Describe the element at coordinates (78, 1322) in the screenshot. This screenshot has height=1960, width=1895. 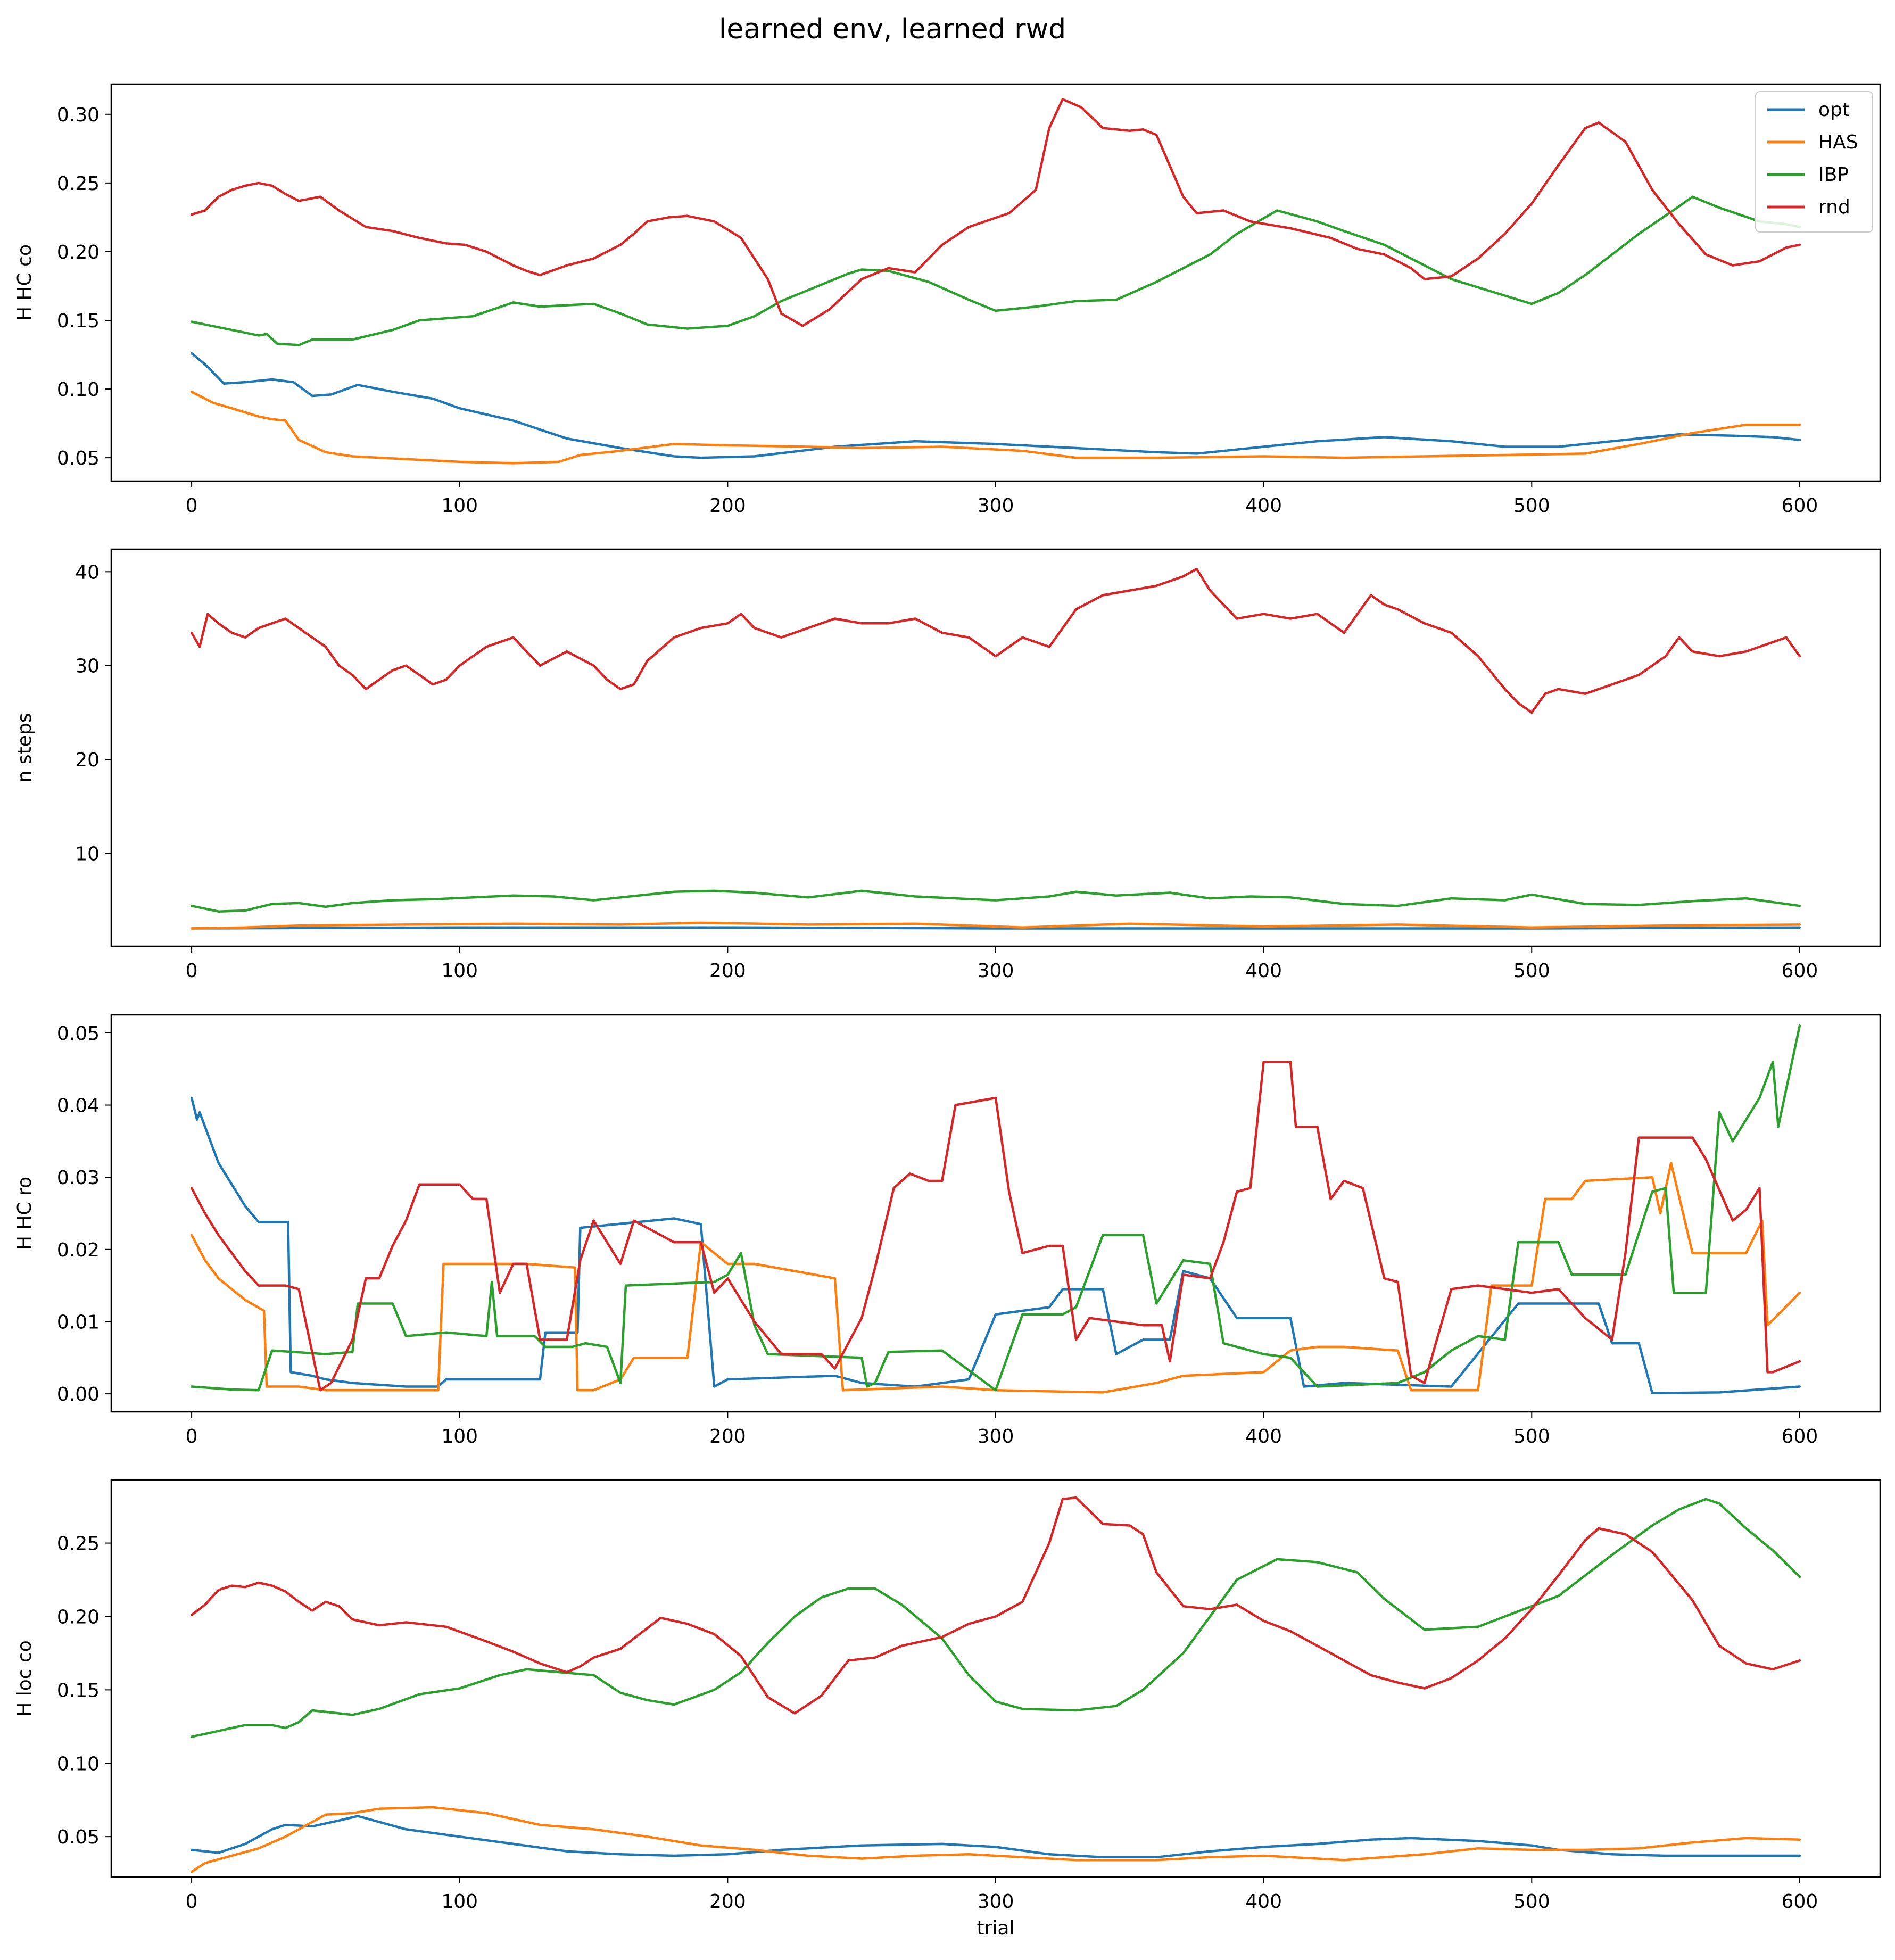
I see `y-tick-label: 0.01` at that location.